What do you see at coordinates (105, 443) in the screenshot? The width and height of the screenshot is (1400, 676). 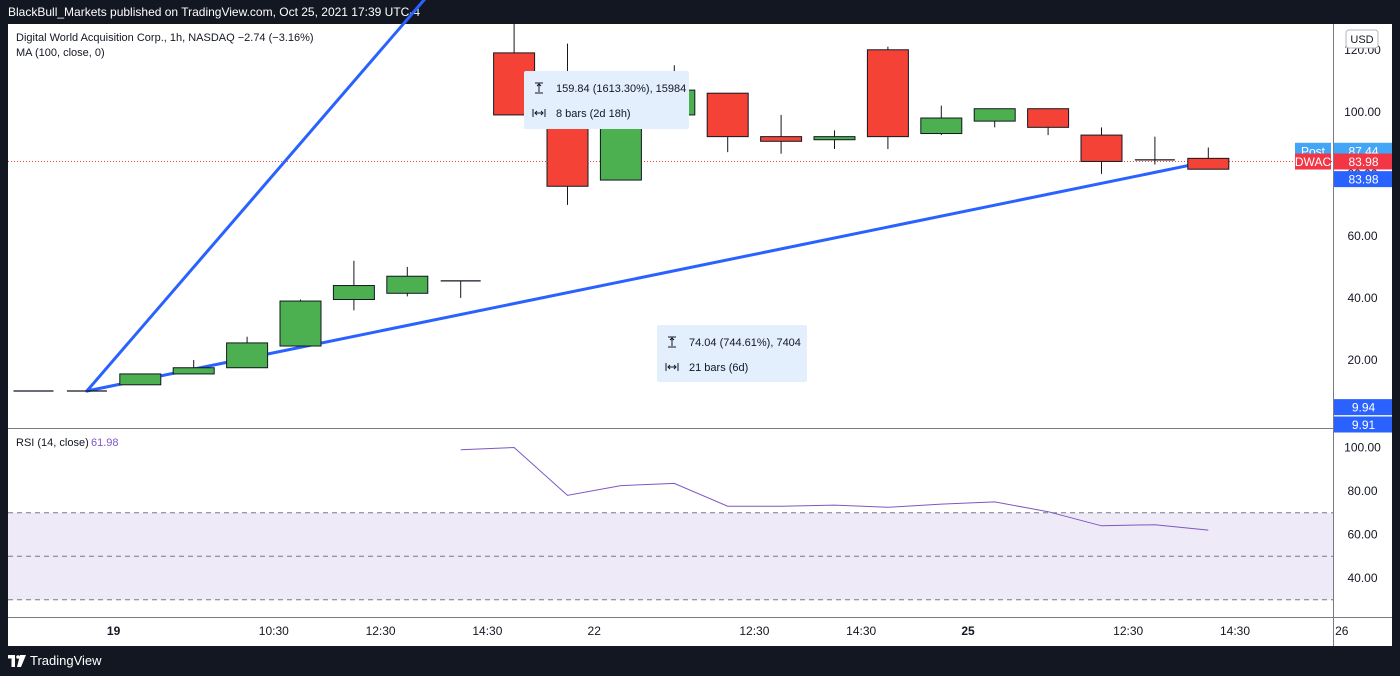 I see `rsi-legend-value: 61.98` at bounding box center [105, 443].